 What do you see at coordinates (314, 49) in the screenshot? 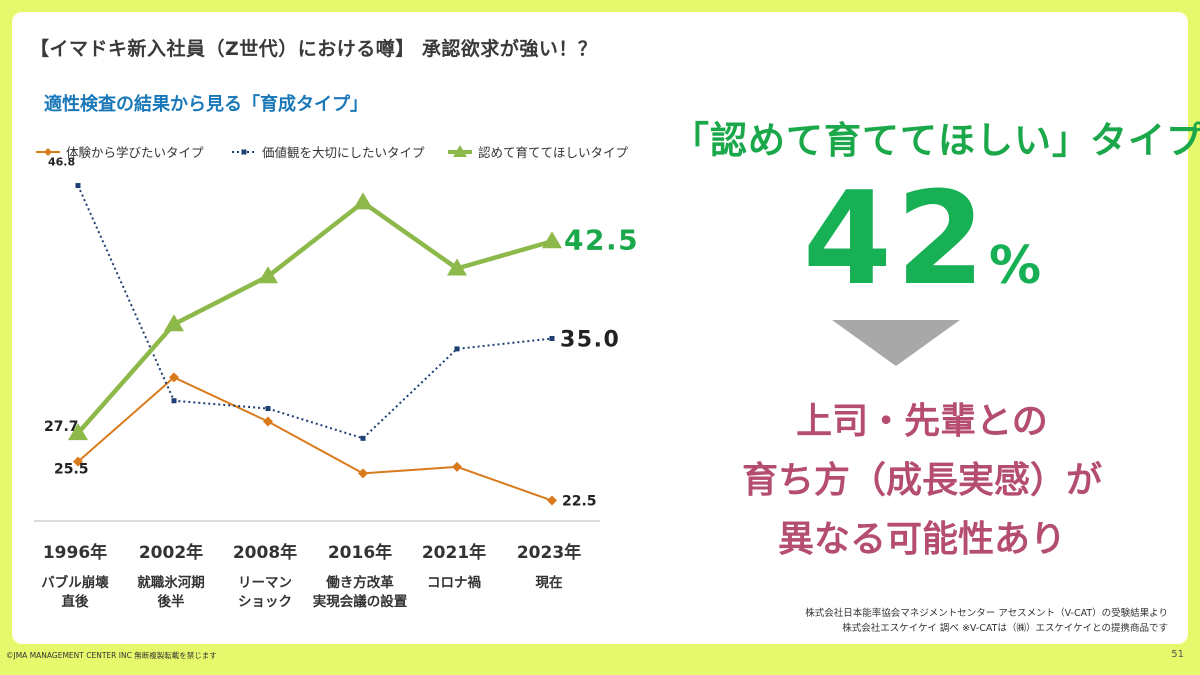
I see `slide-title: 【イマドキ新入社員（Z世代）における噂】 承認欲求が強い！？` at bounding box center [314, 49].